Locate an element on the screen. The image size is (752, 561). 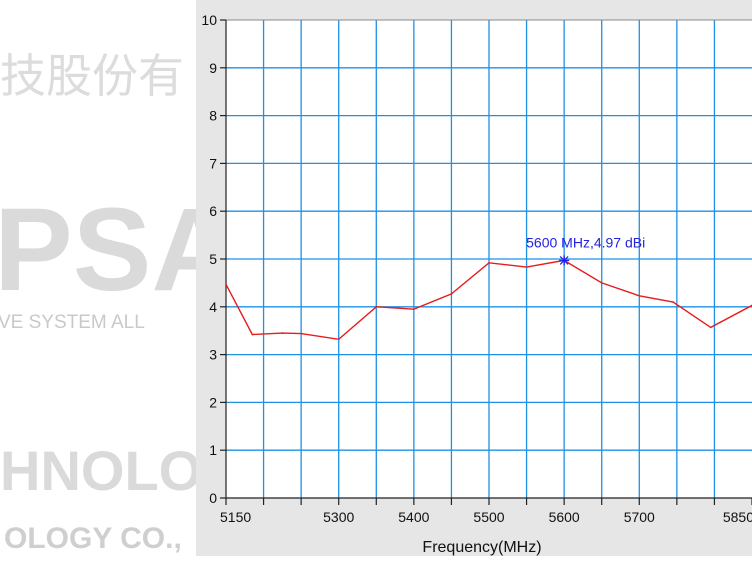
y-tick-label: 6 is located at coordinates (213, 211).